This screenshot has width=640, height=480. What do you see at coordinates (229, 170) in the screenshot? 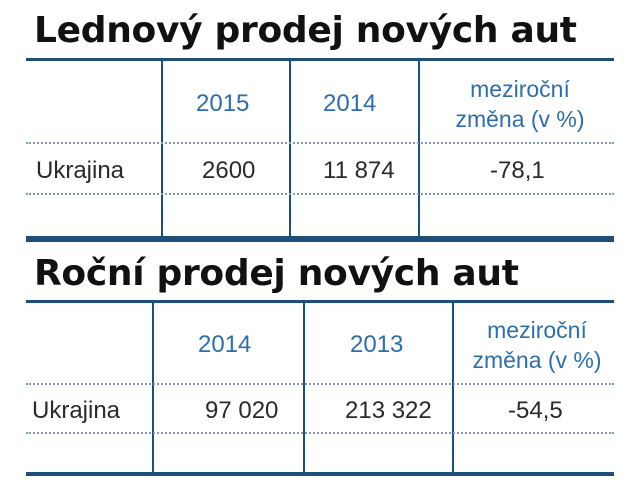
I see `row-value: 2600` at bounding box center [229, 170].